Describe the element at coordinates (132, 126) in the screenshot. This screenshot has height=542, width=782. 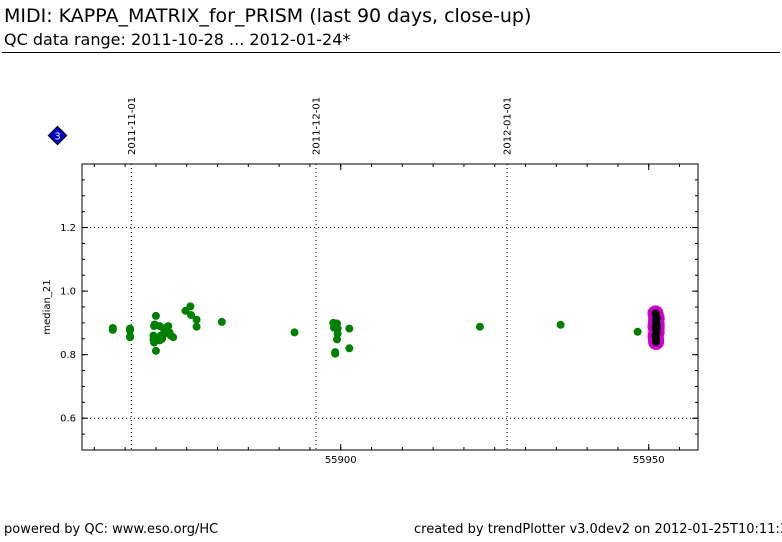
I see `date-marker-label: 2011-11-01` at that location.